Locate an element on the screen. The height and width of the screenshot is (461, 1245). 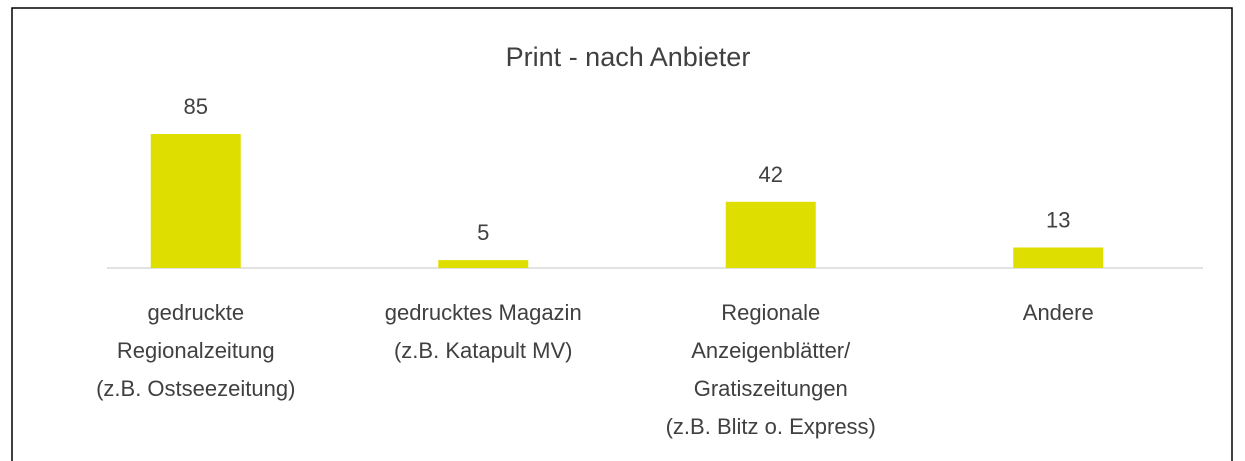
value-label: 85 is located at coordinates (196, 106).